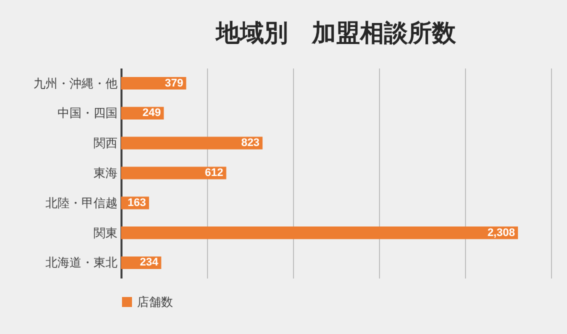  I want to click on y-tick-label: 北海道・東北, so click(82, 263).